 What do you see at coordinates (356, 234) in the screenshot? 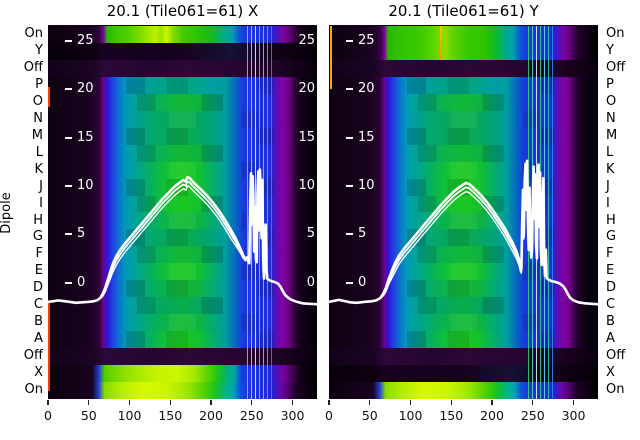
I see `inner-ytick-label-left: 5` at bounding box center [356, 234].